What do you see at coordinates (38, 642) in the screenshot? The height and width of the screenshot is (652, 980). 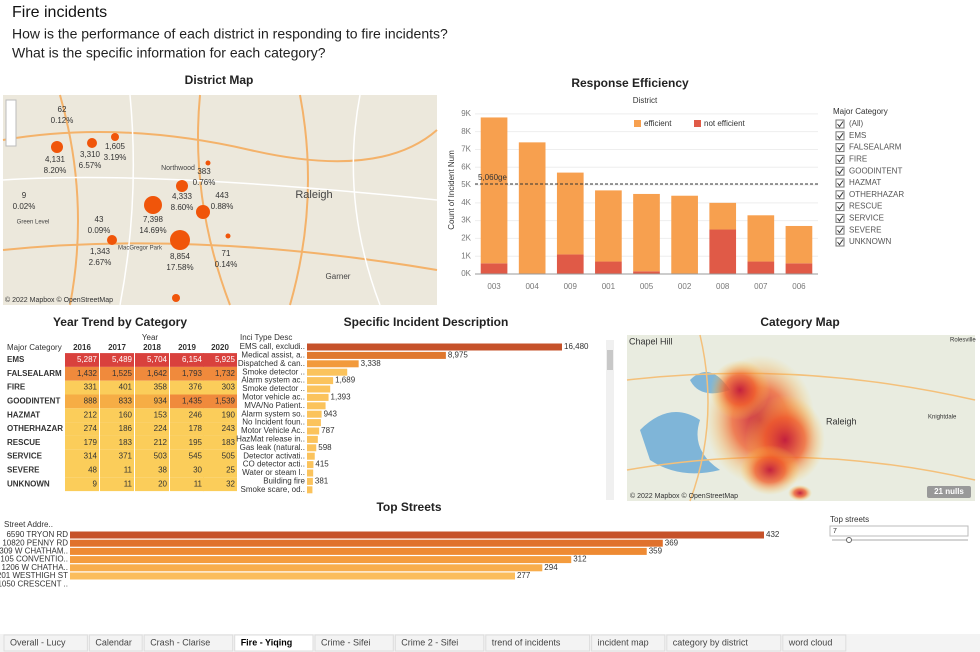 I see `tab-label: Overall - Lucy` at bounding box center [38, 642].